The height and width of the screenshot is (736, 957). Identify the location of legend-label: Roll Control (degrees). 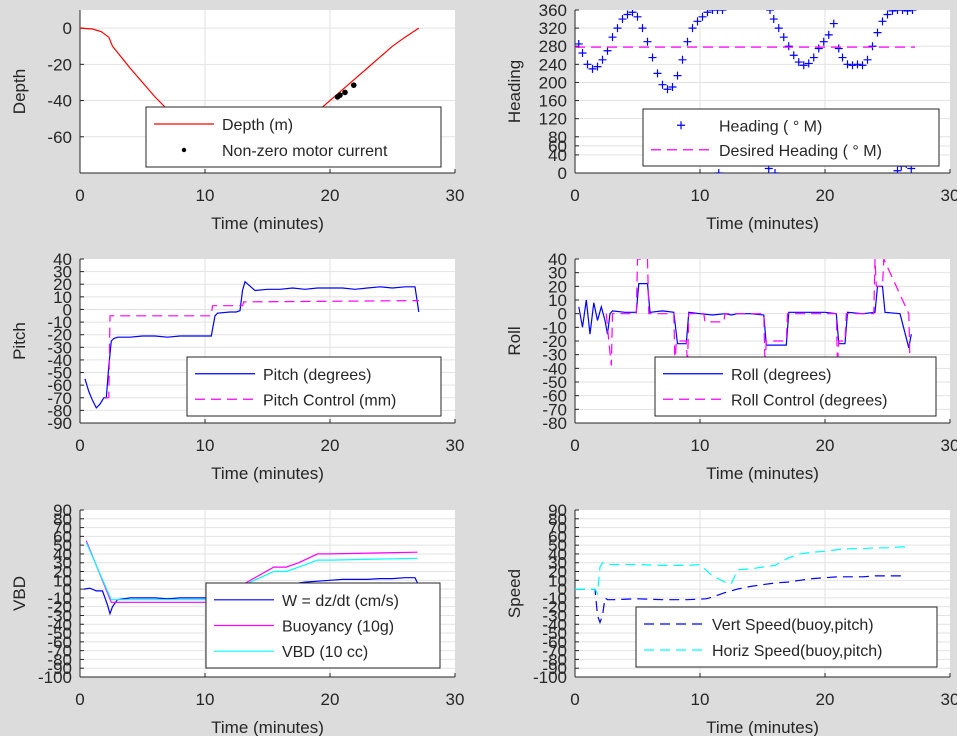
(809, 400).